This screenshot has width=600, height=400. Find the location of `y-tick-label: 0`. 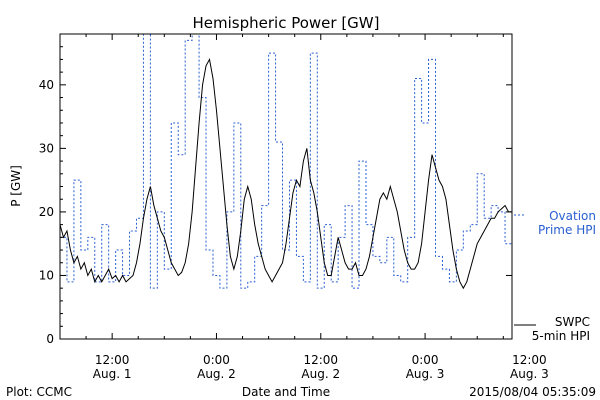

y-tick-label: 0 is located at coordinates (50, 339).